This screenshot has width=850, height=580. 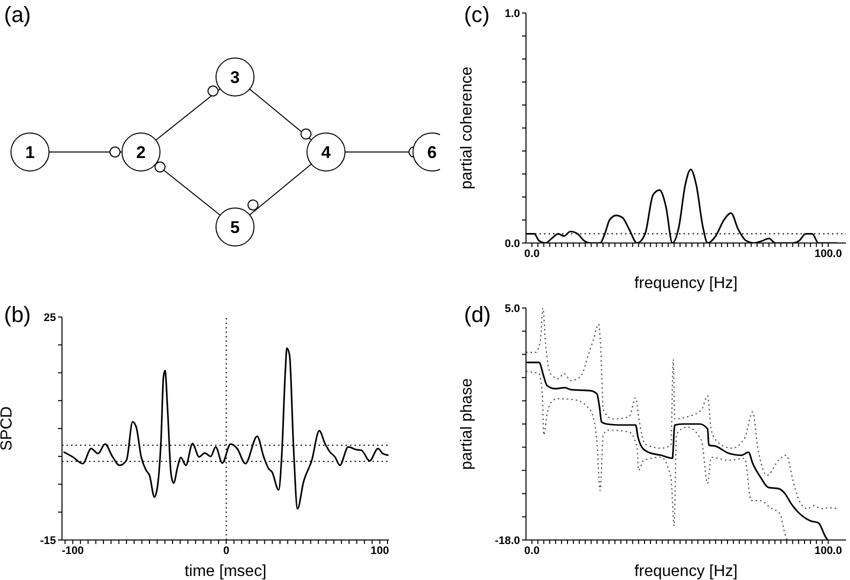 I want to click on x-tick-label: 0, so click(x=226, y=550).